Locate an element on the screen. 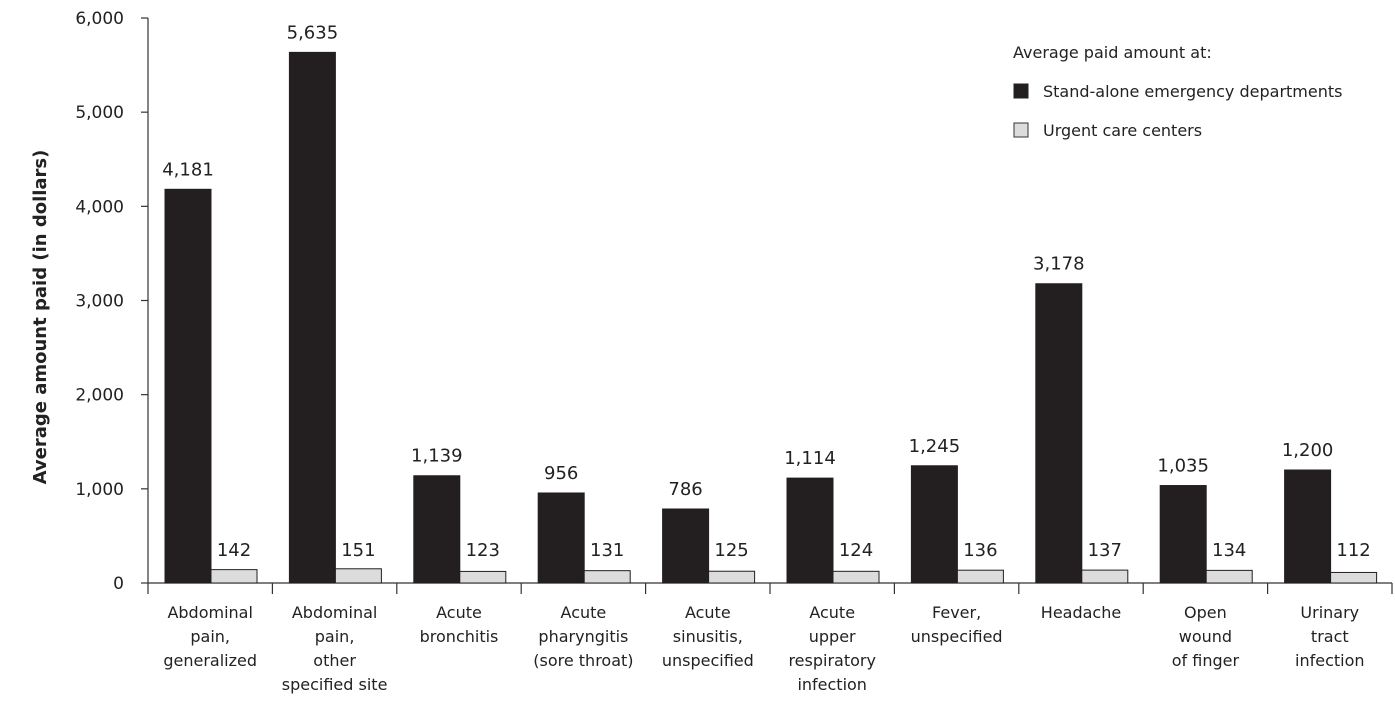 The height and width of the screenshot is (713, 1395). y-tick-label: 3,000 is located at coordinates (99, 302).